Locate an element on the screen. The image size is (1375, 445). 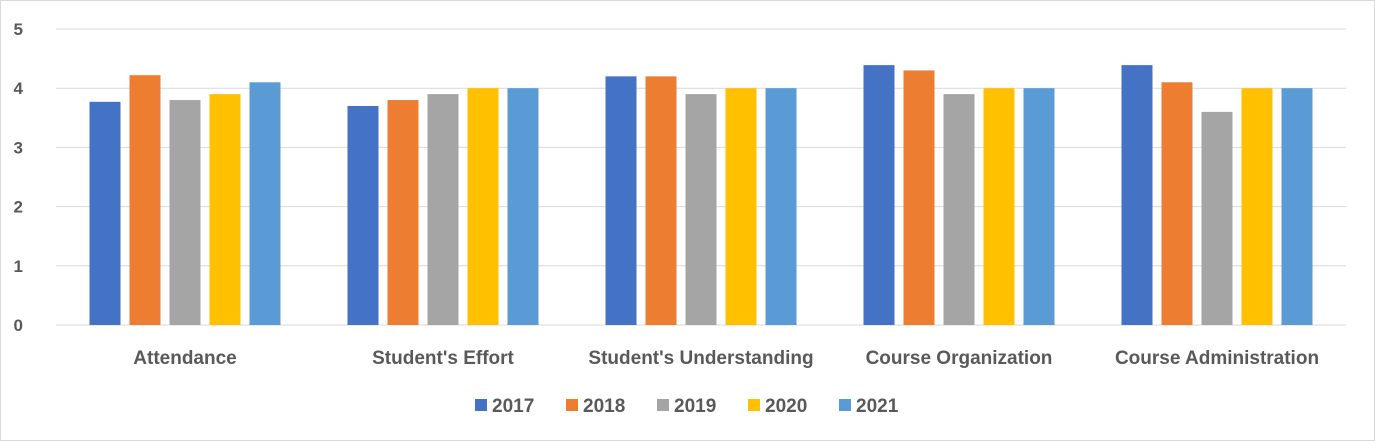
legend-swatch-2019 is located at coordinates (663, 405).